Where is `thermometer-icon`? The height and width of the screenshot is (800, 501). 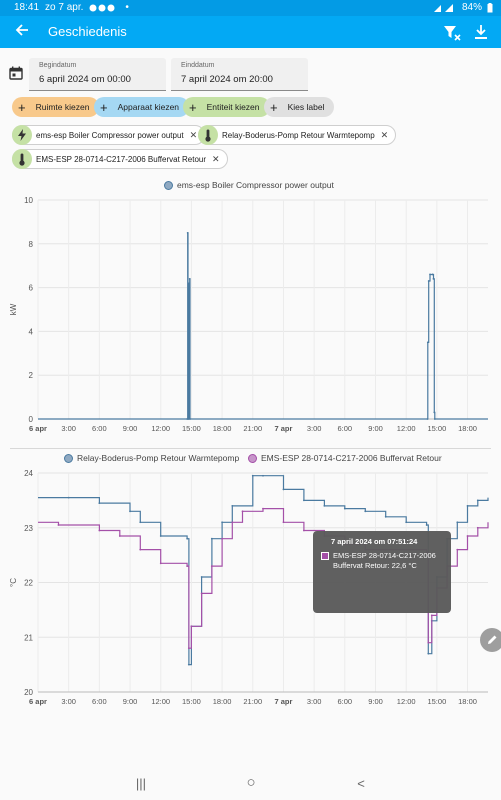
thermometer-icon is located at coordinates (208, 135).